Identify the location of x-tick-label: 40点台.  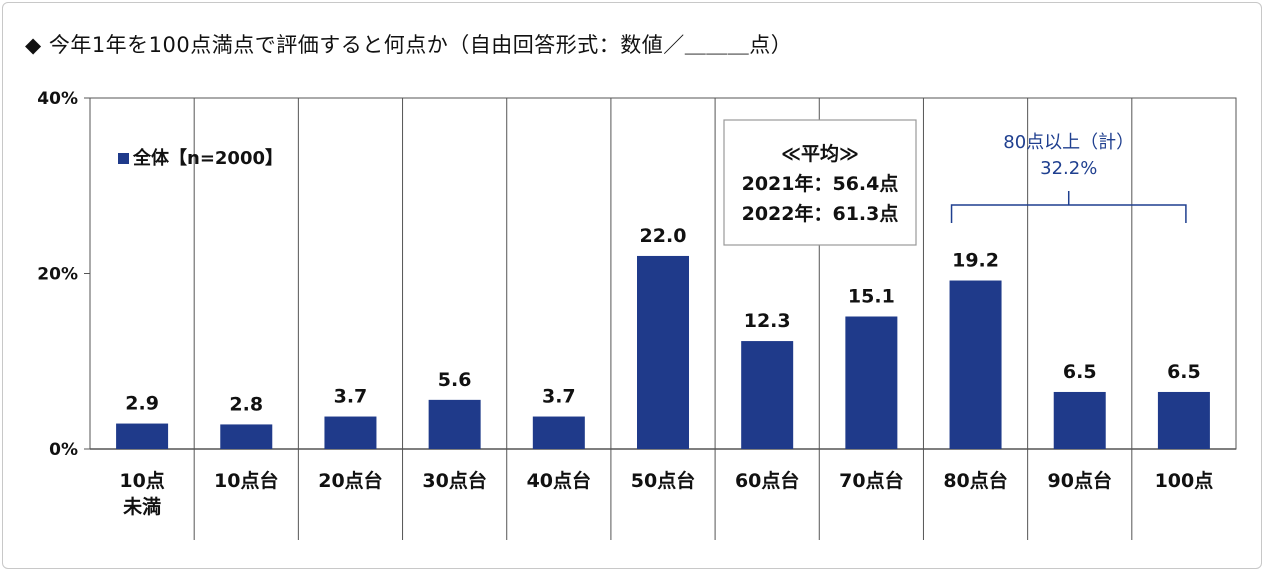
(559, 480).